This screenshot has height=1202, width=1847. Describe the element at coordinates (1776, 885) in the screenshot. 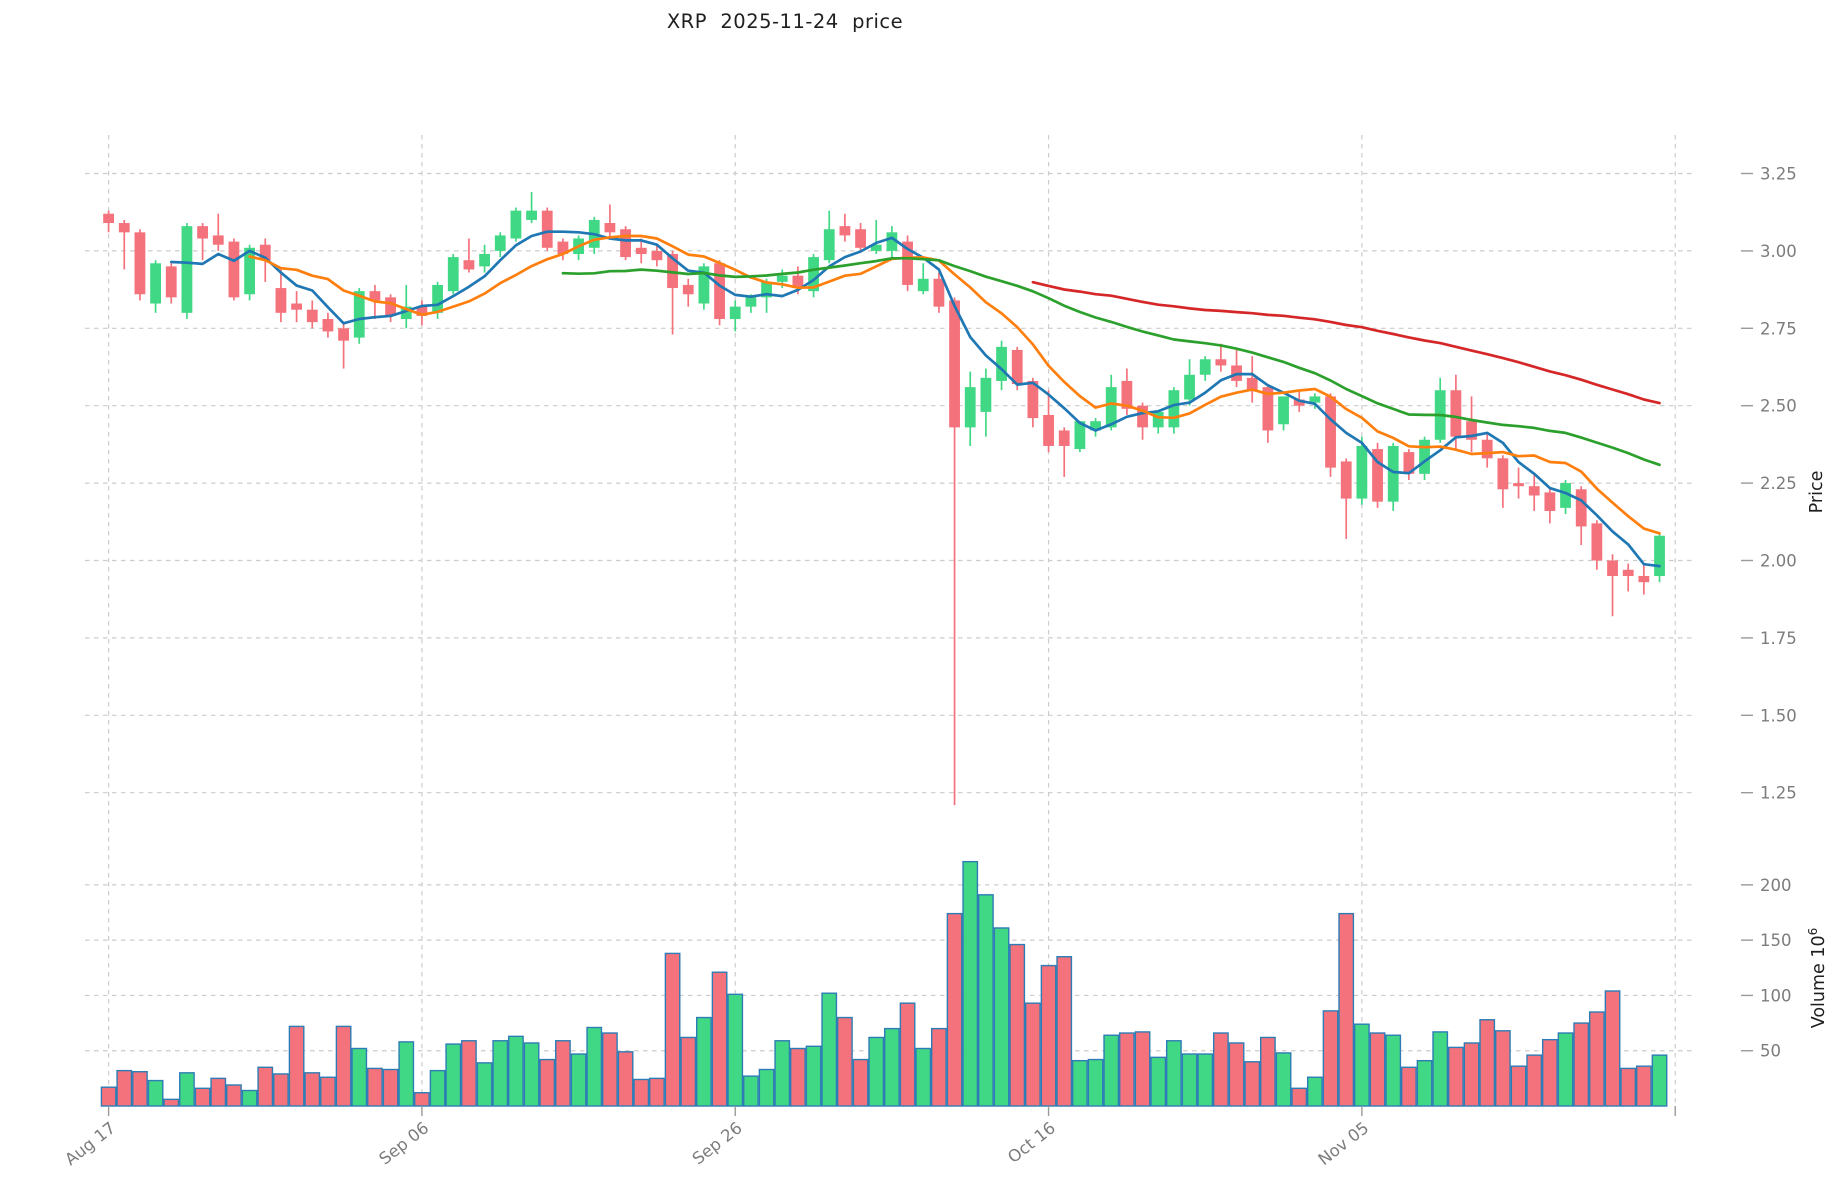

I see `volume-tick-label: 200` at that location.